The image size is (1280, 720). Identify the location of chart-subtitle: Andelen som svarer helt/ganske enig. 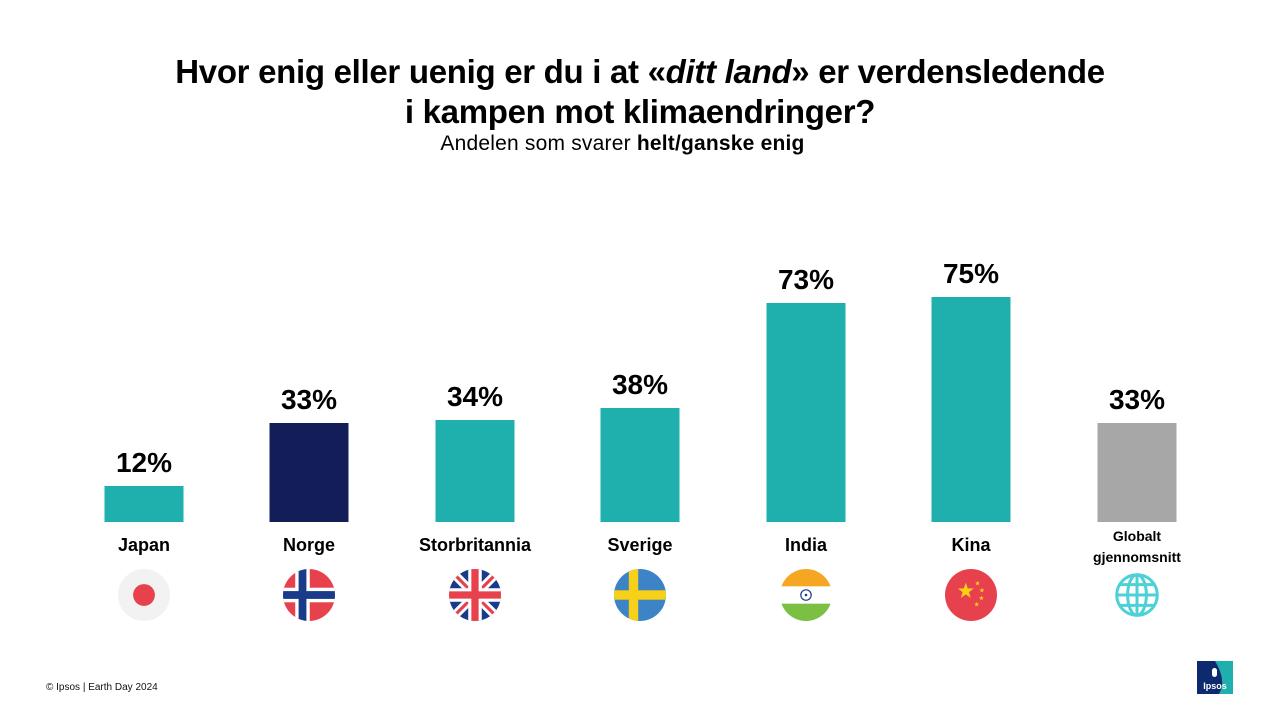
(622, 144).